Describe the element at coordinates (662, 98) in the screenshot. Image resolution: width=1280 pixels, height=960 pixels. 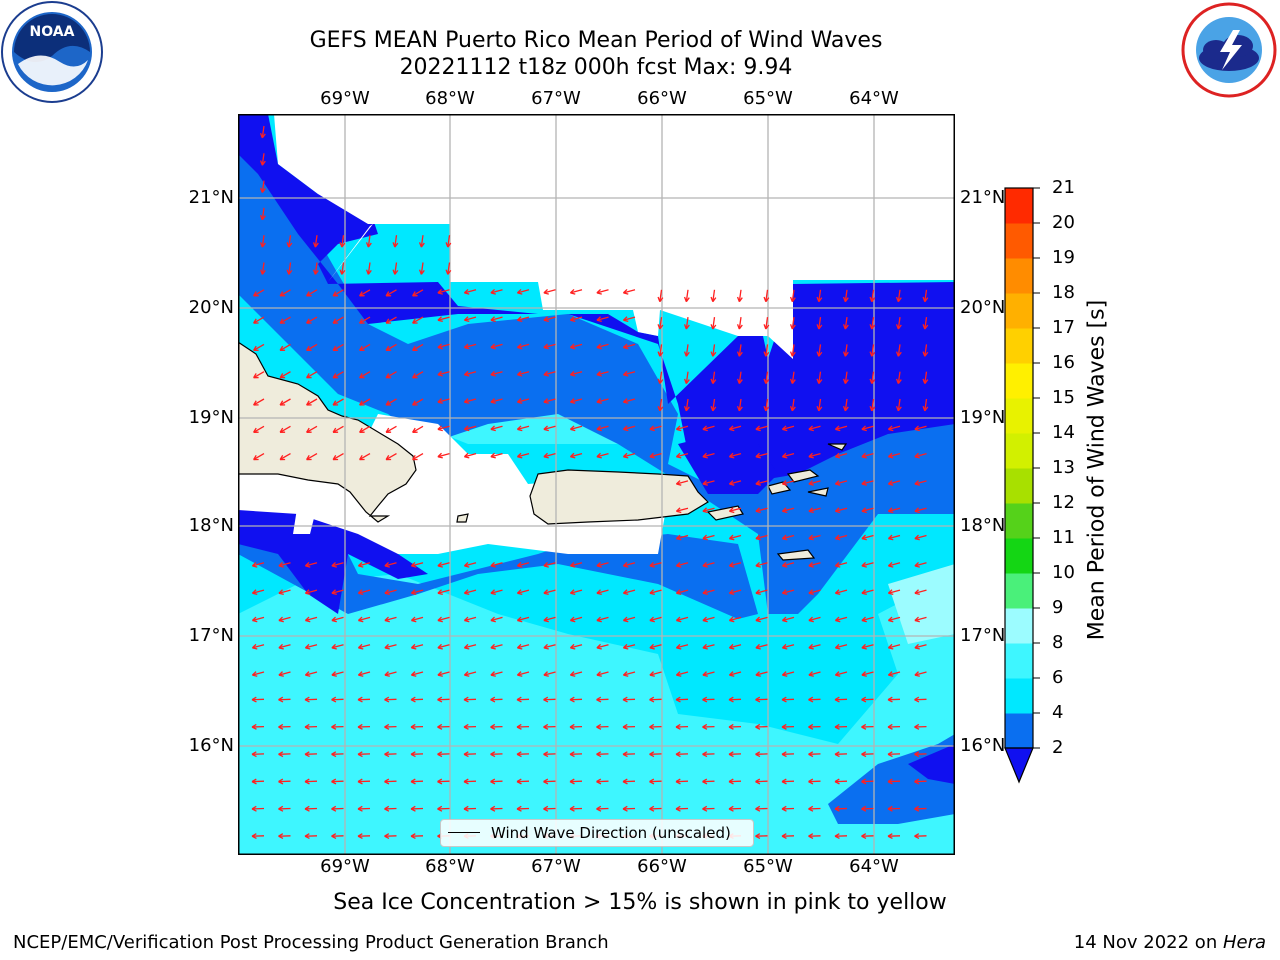
I see `lon-tick-top: 66°W` at that location.